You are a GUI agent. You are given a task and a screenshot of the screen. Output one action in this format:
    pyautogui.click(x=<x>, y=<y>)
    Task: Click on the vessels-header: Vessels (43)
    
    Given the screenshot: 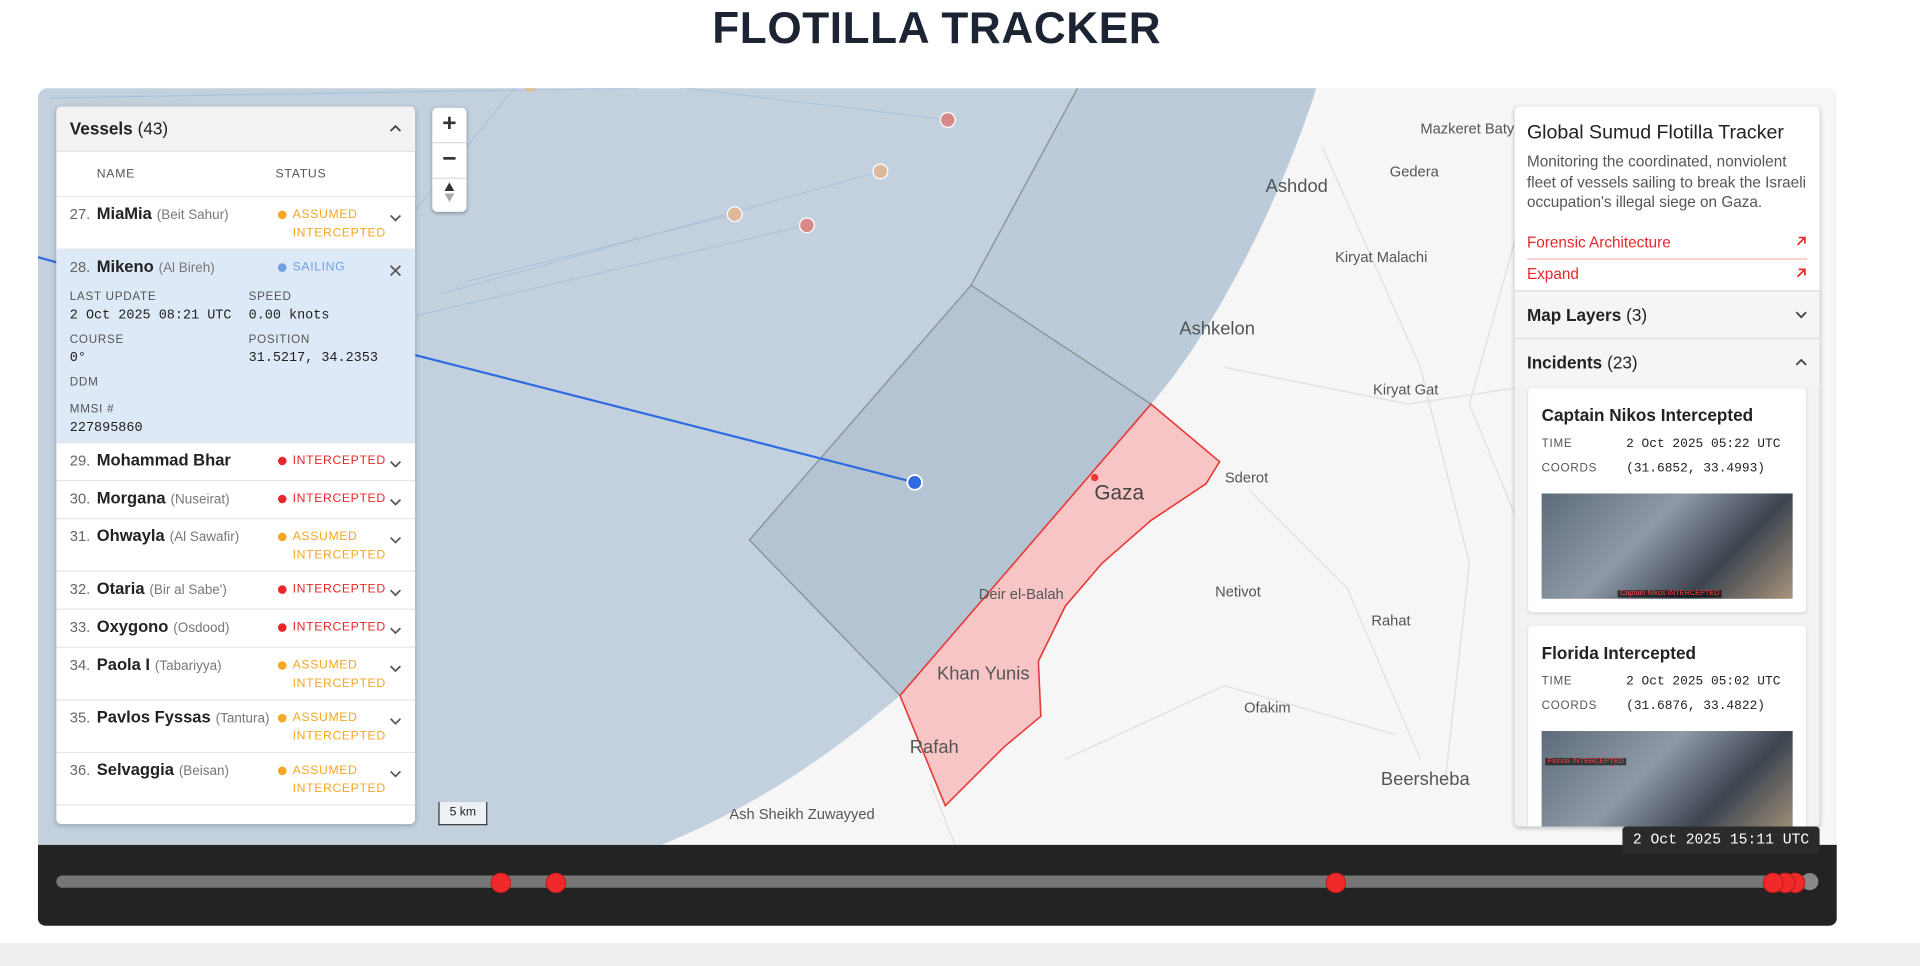 What is the action you would take?
    pyautogui.click(x=236, y=129)
    